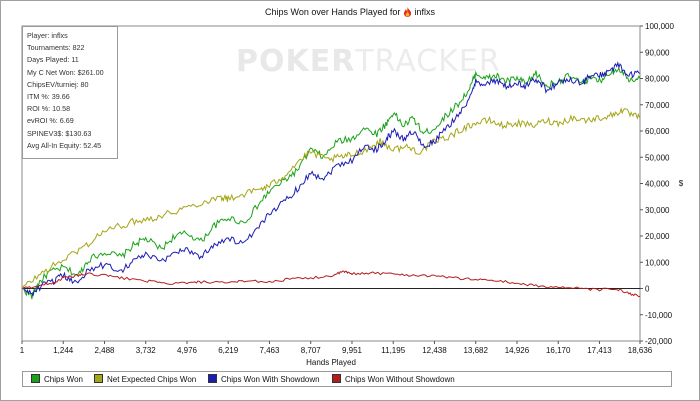 The image size is (700, 401). What do you see at coordinates (53, 60) in the screenshot?
I see `stat-days-played: Days Played: 11` at bounding box center [53, 60].